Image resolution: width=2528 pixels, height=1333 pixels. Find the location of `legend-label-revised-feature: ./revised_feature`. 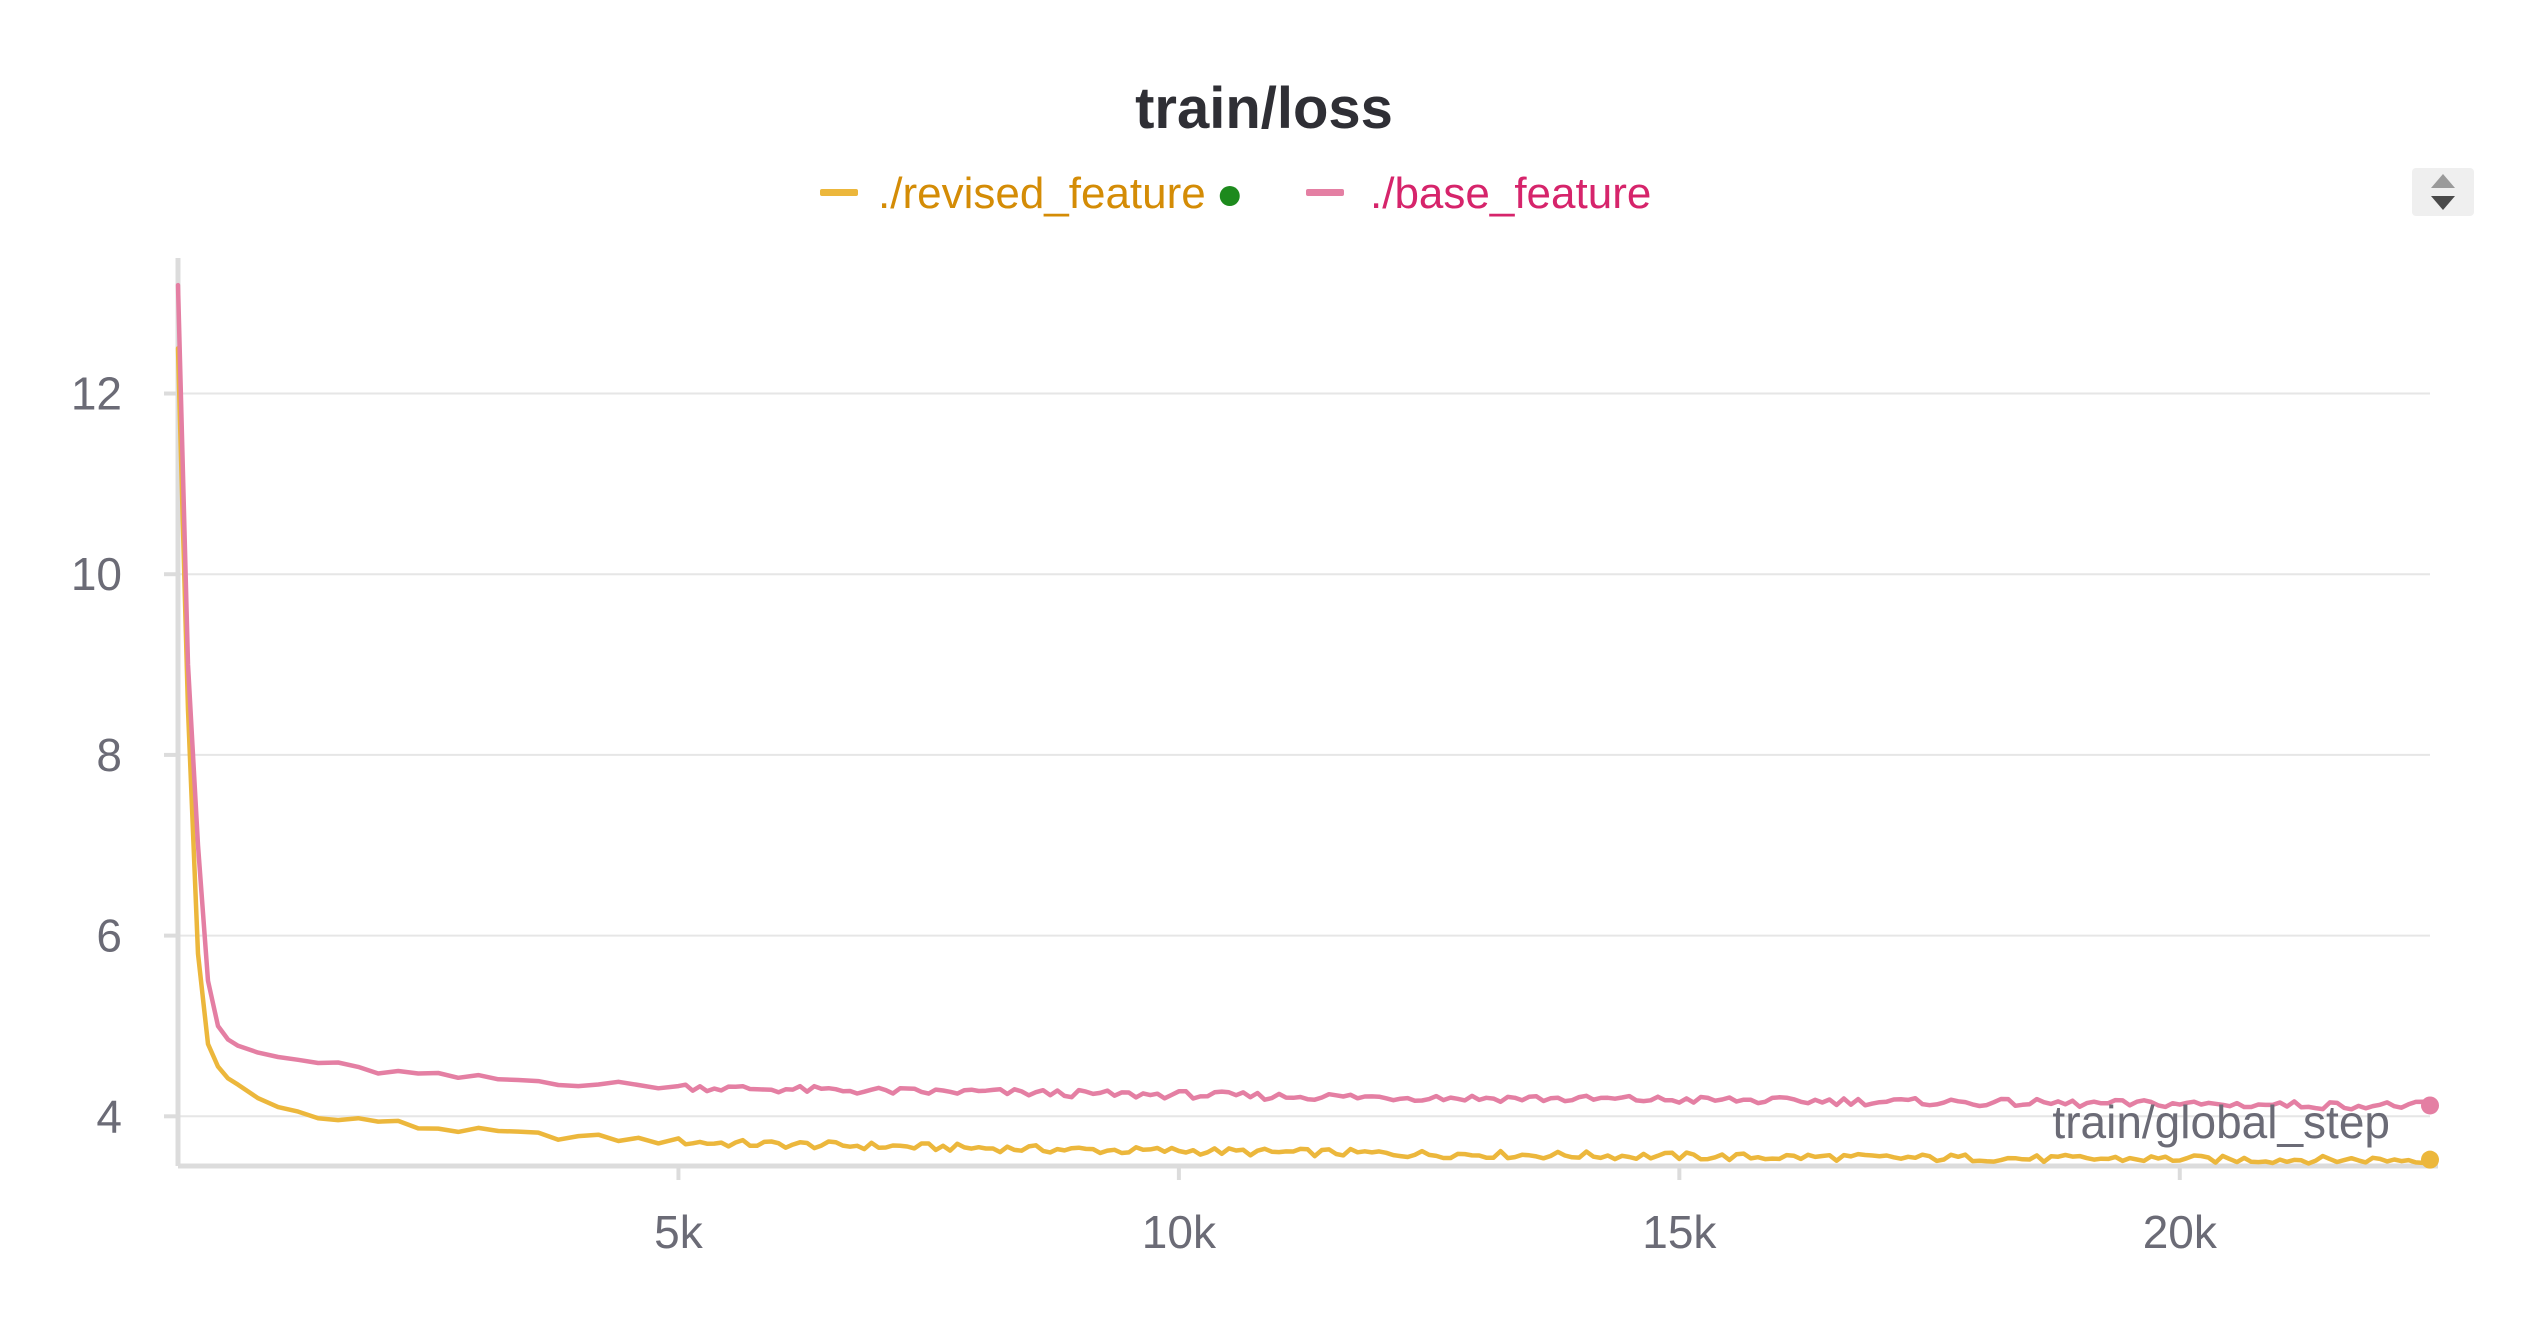

legend-label-revised-feature: ./revised_feature is located at coordinates (1042, 193).